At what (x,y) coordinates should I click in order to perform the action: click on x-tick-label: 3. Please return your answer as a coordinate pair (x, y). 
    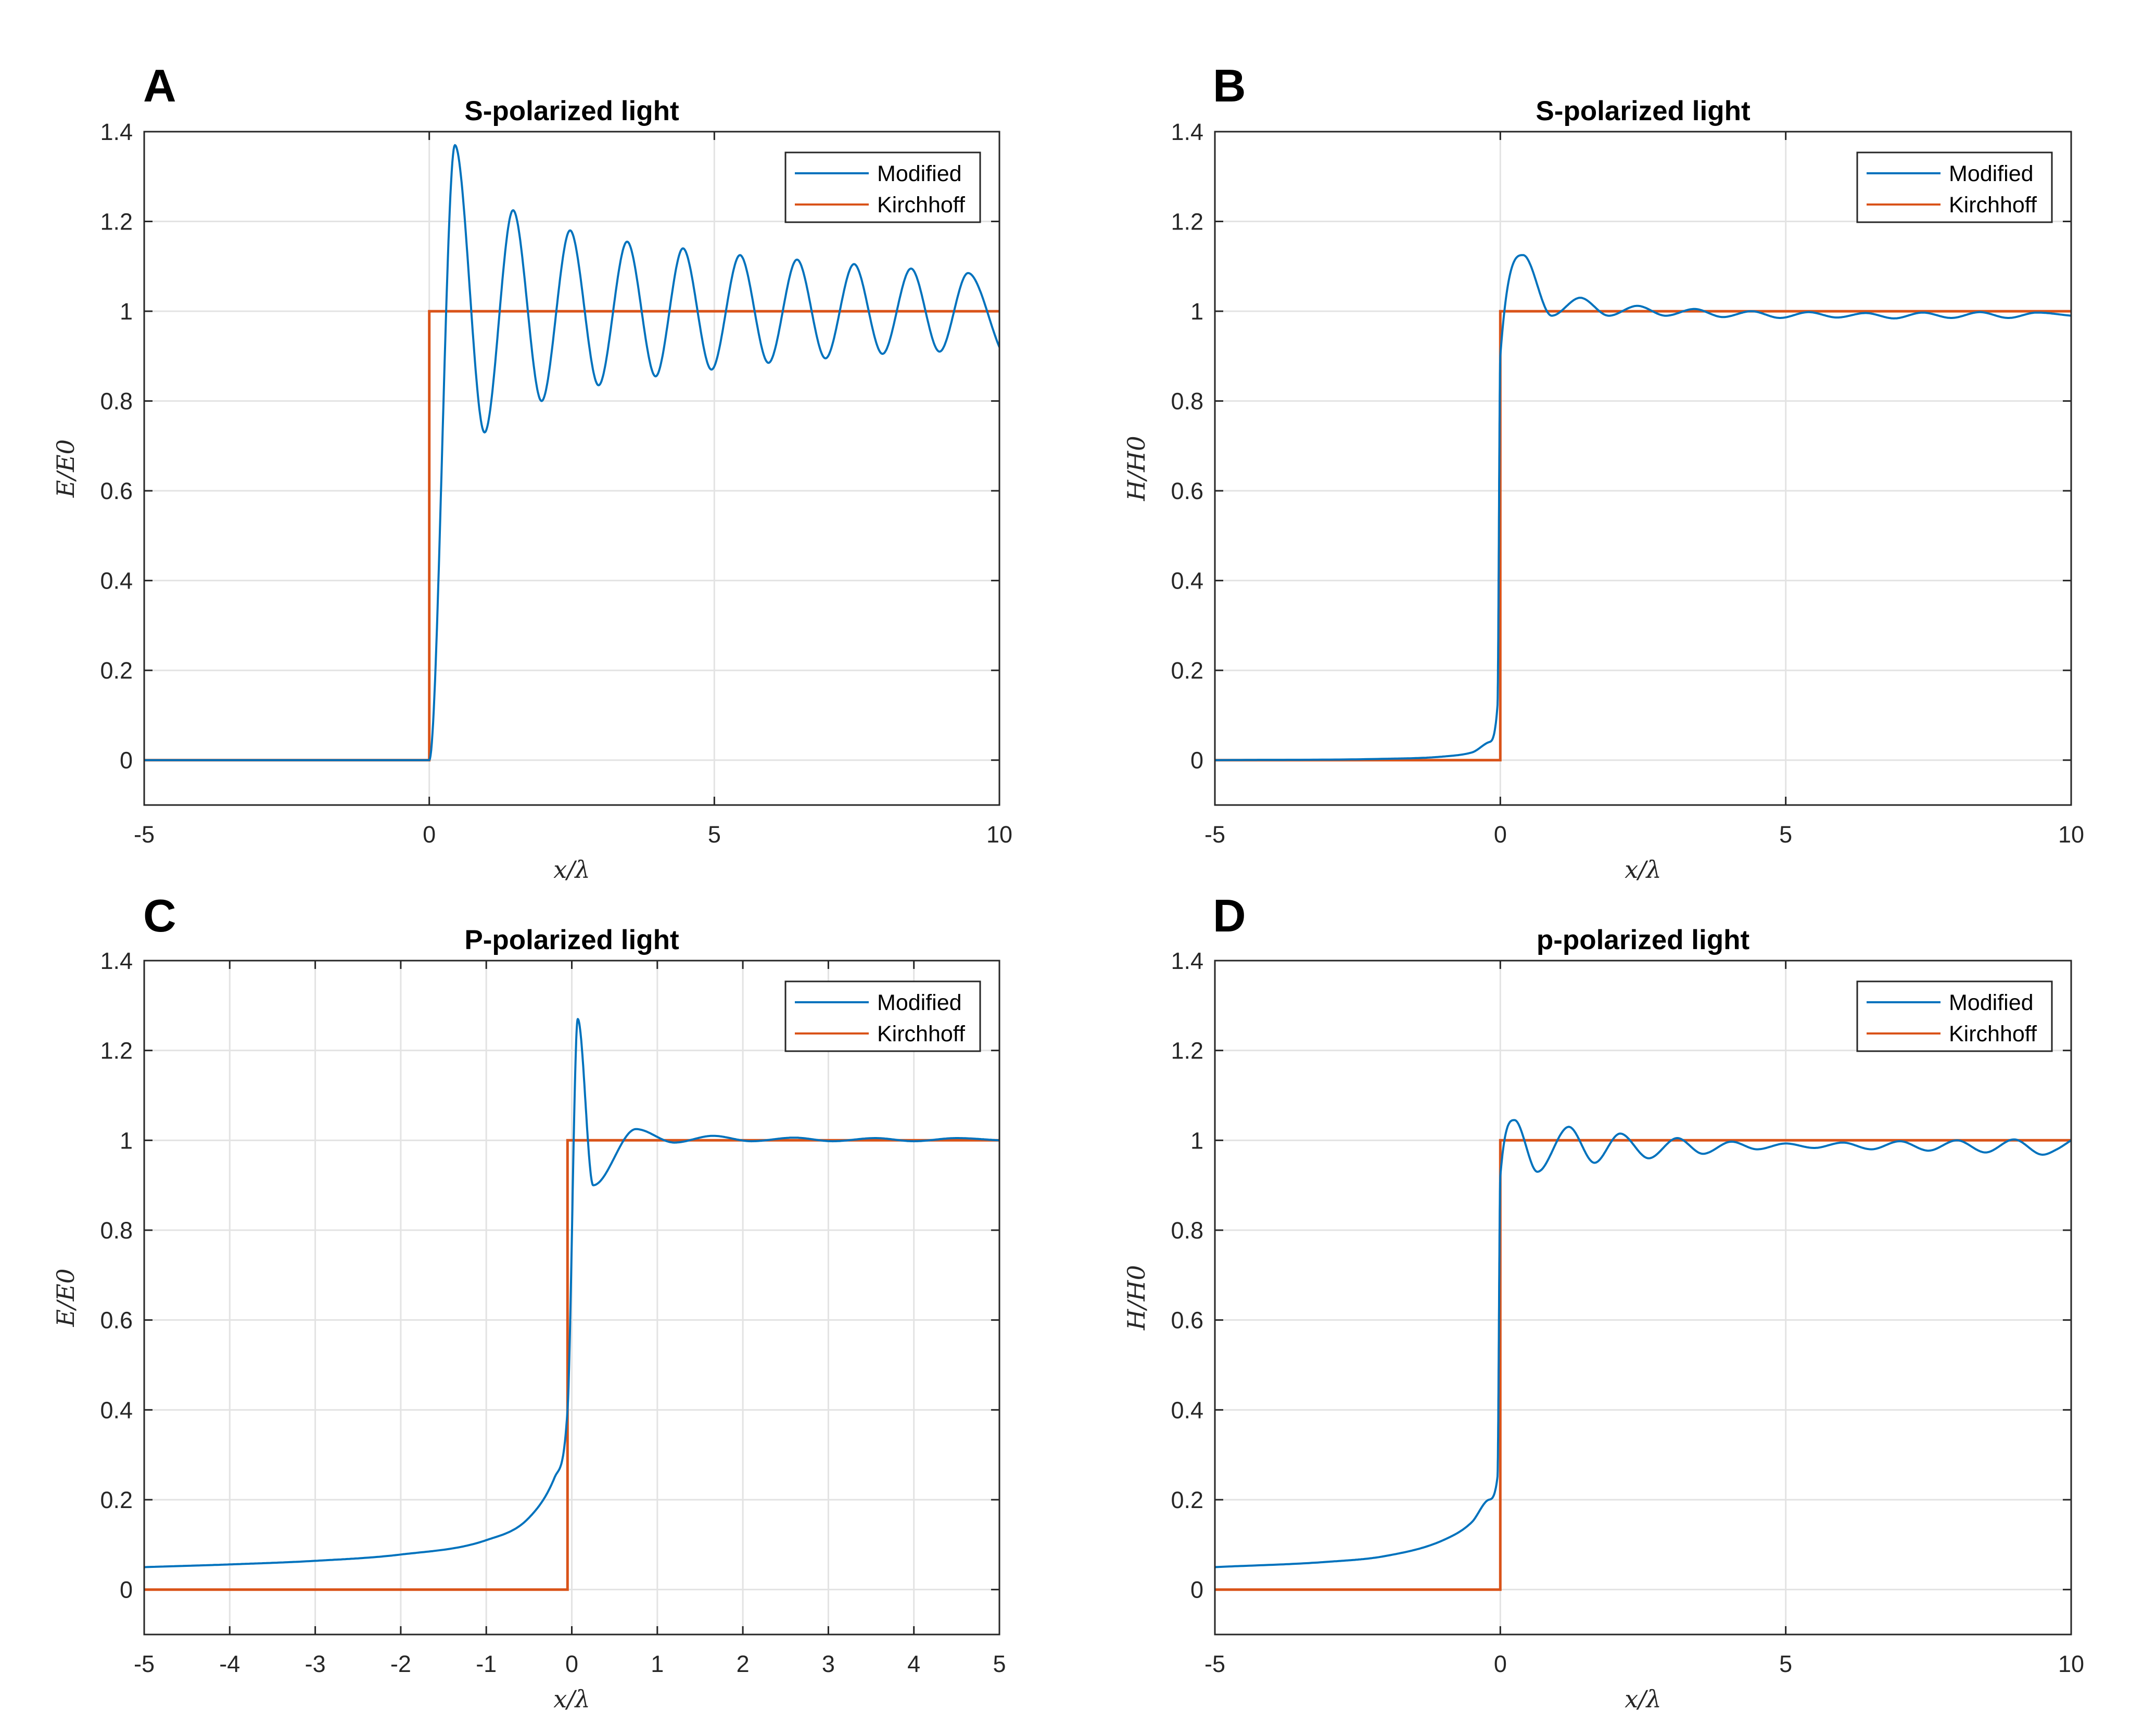
    Looking at the image, I should click on (828, 1664).